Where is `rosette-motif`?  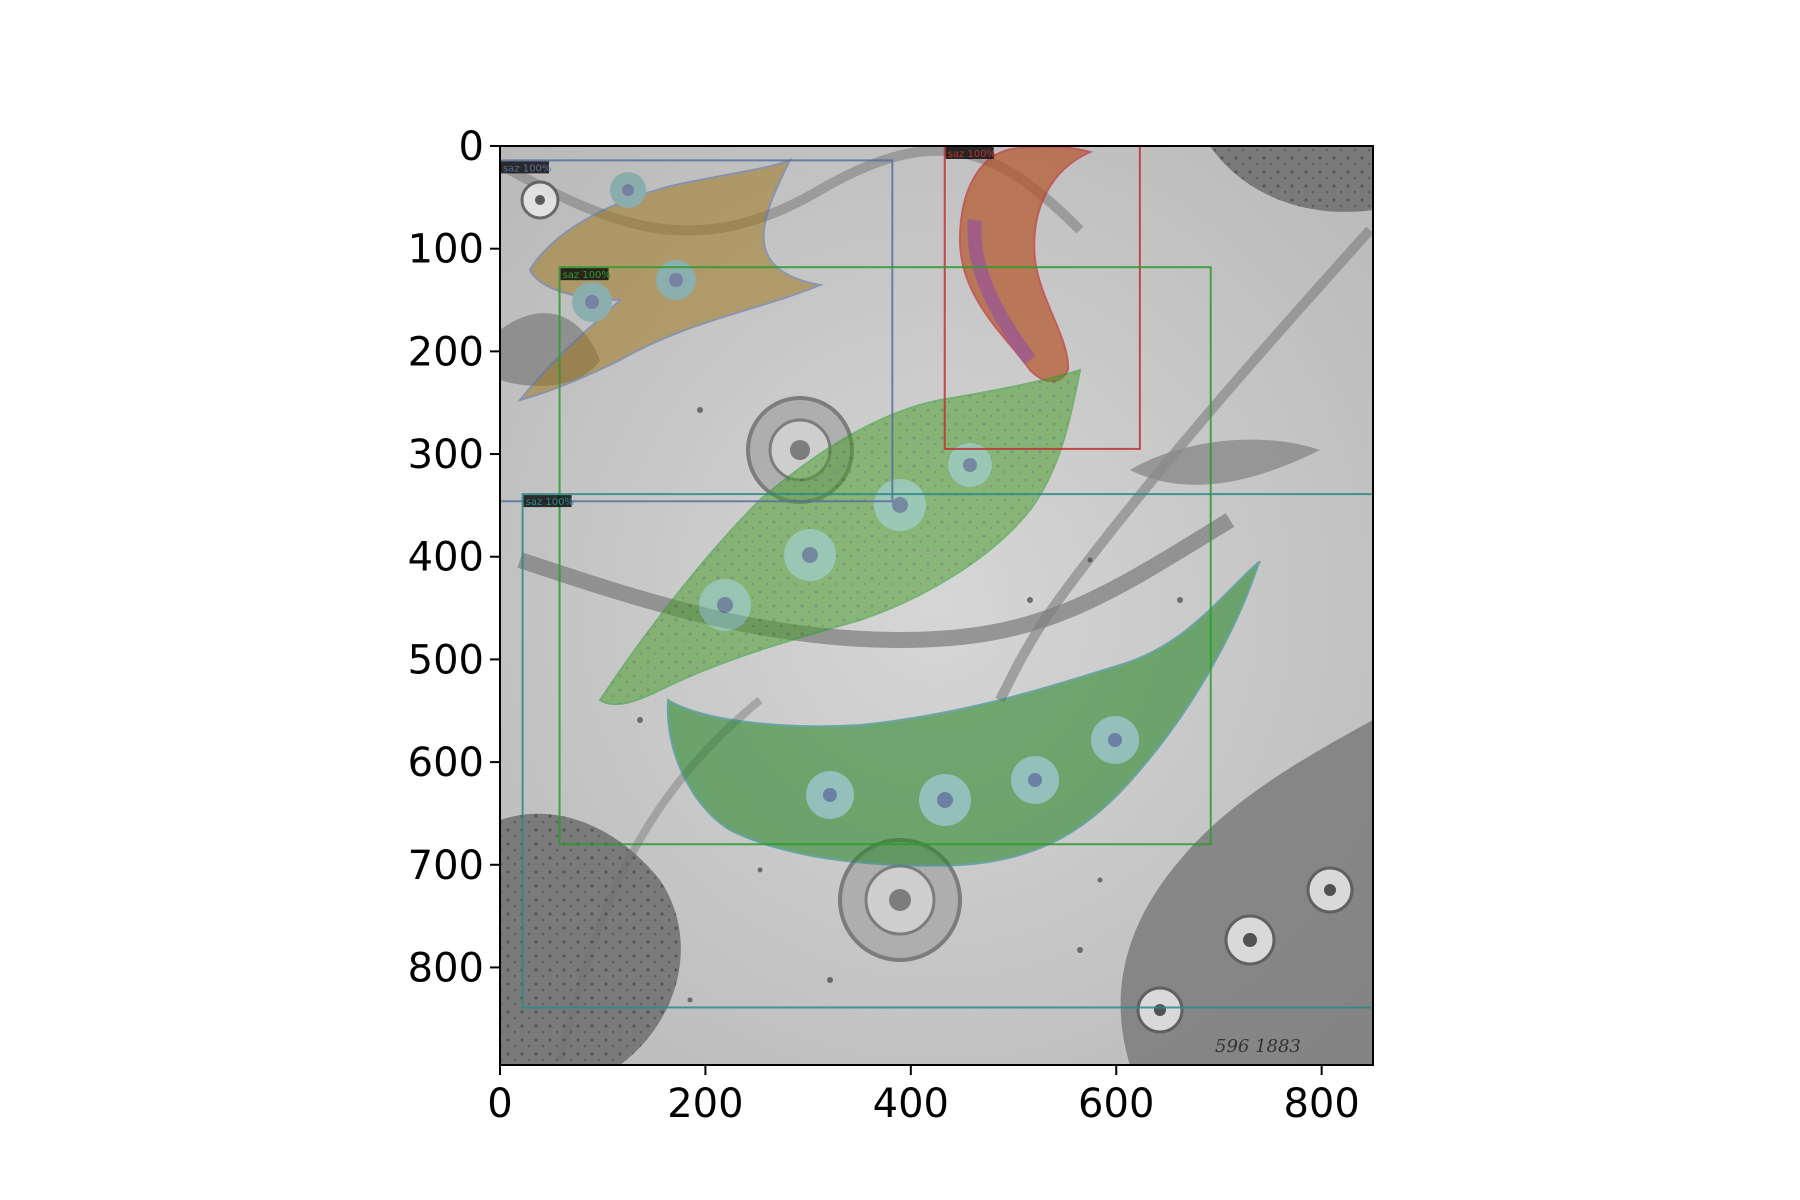 rosette-motif is located at coordinates (900, 900).